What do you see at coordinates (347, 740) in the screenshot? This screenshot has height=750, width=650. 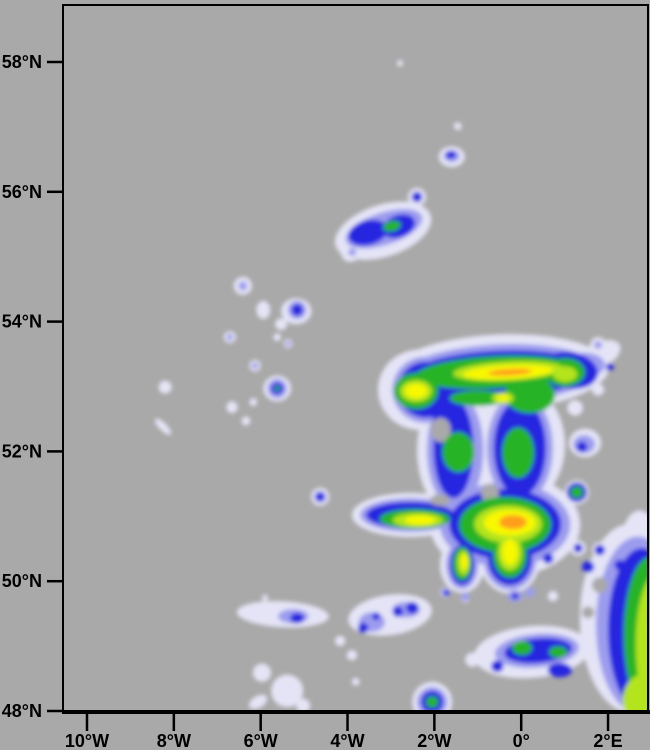 I see `x-axis-tick-label: 4°W` at bounding box center [347, 740].